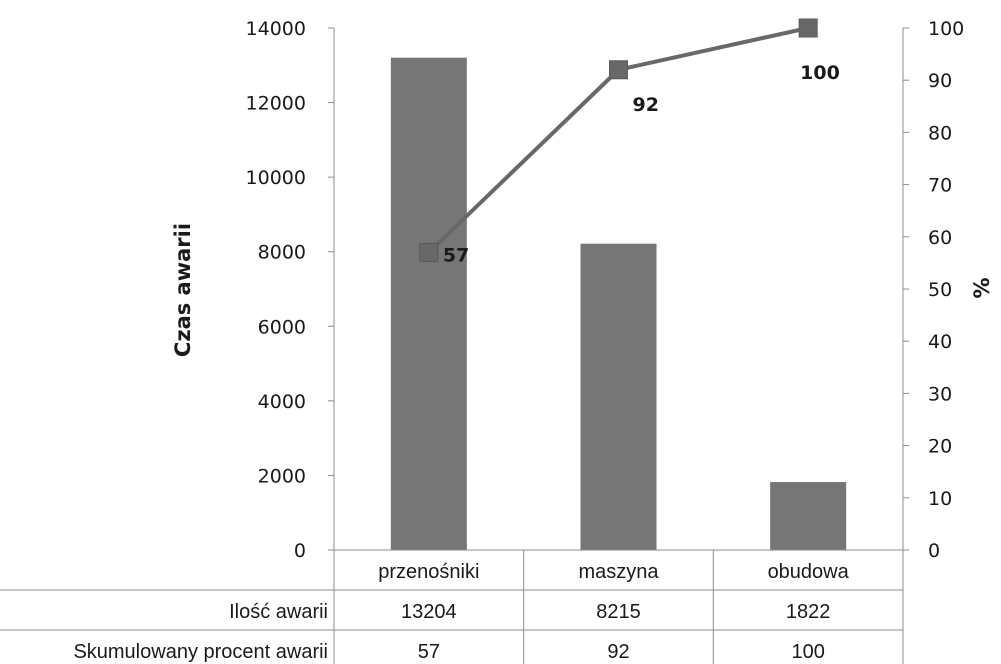  What do you see at coordinates (940, 290) in the screenshot?
I see `y-tick-label-right: 50` at bounding box center [940, 290].